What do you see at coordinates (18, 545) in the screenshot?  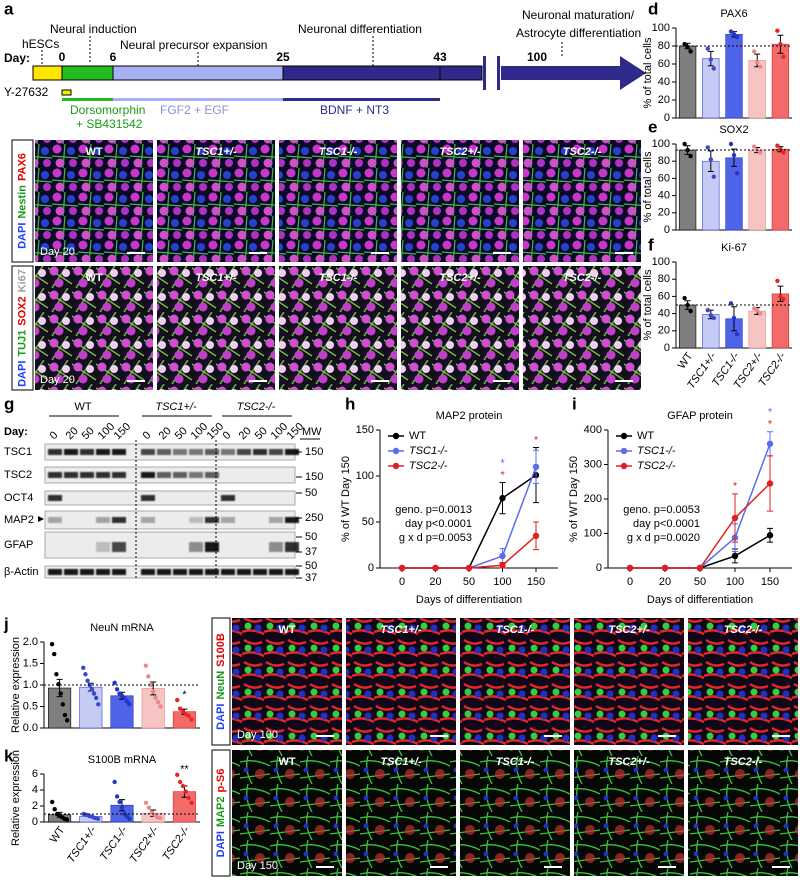 I see `blot-row-label: GFAP` at bounding box center [18, 545].